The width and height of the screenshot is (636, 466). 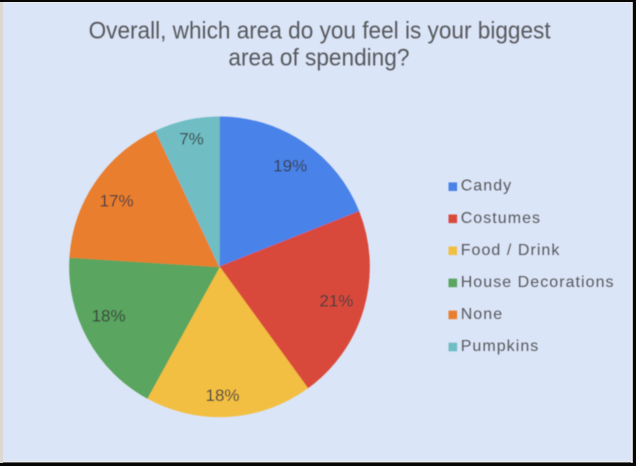 What do you see at coordinates (117, 201) in the screenshot?
I see `svg-text: 17%` at bounding box center [117, 201].